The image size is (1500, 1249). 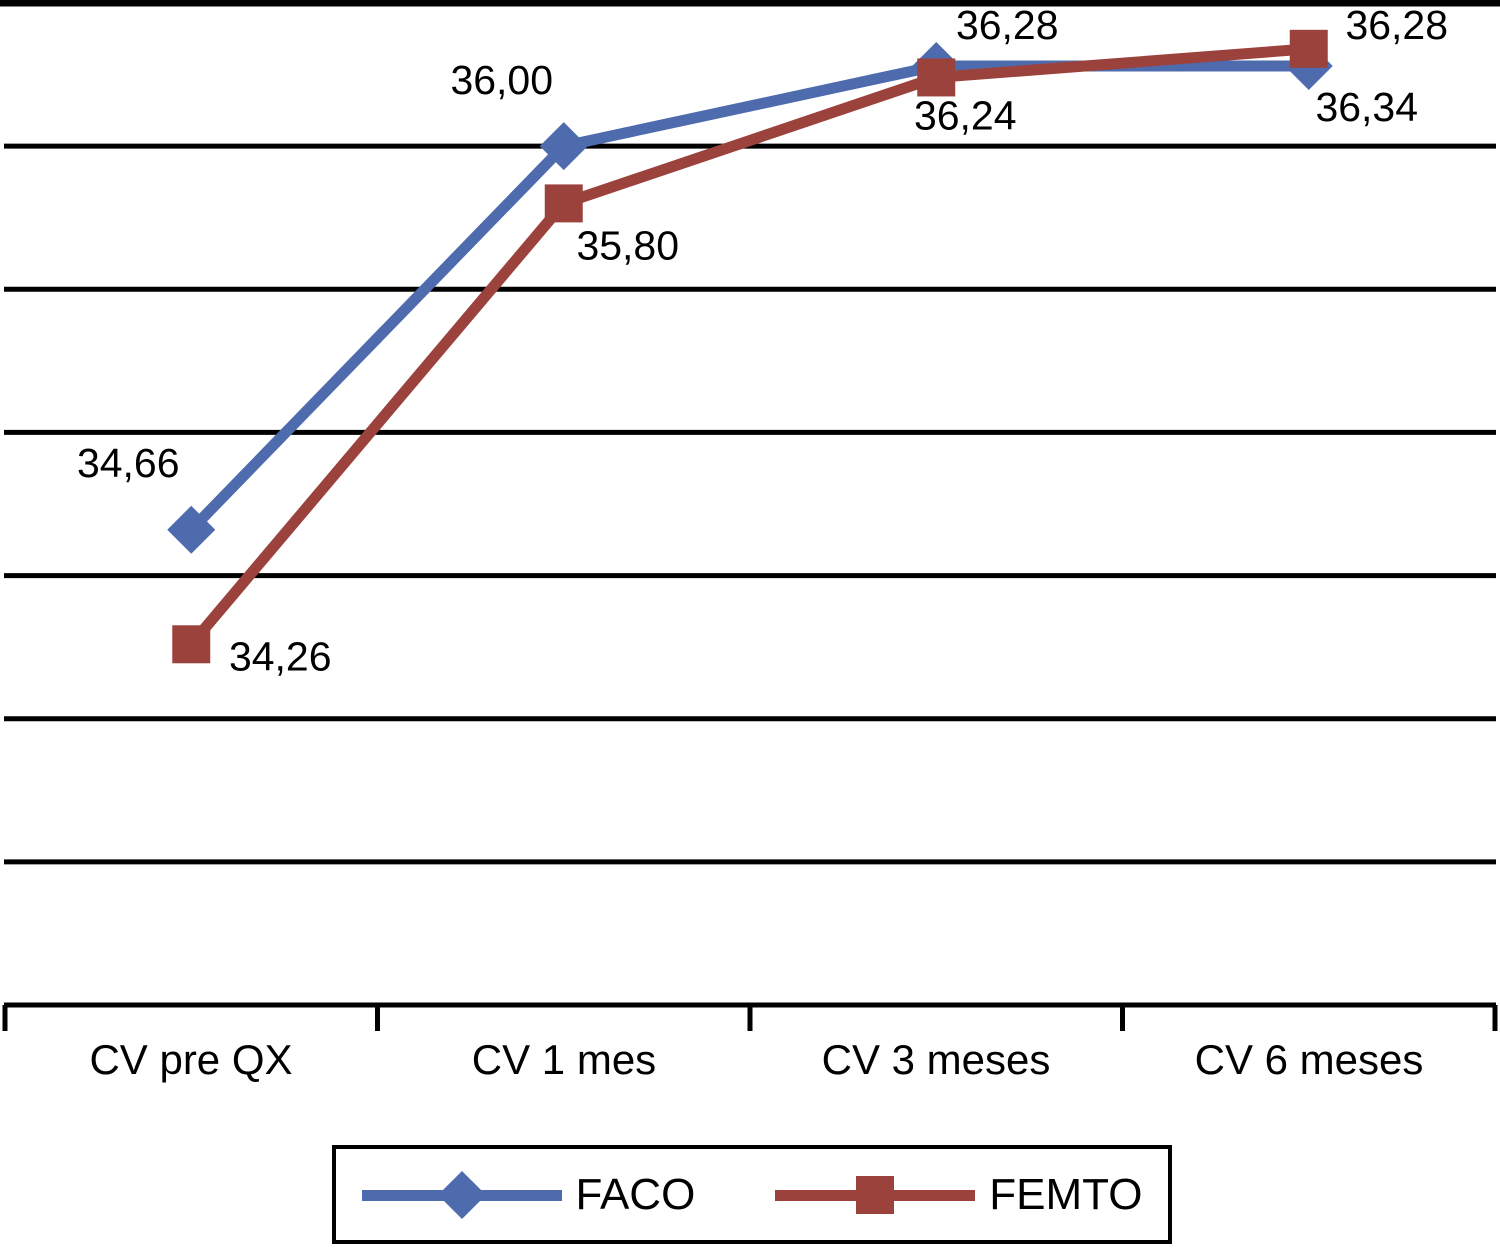 I want to click on data-point-label-faco: 36,00, so click(x=501, y=80).